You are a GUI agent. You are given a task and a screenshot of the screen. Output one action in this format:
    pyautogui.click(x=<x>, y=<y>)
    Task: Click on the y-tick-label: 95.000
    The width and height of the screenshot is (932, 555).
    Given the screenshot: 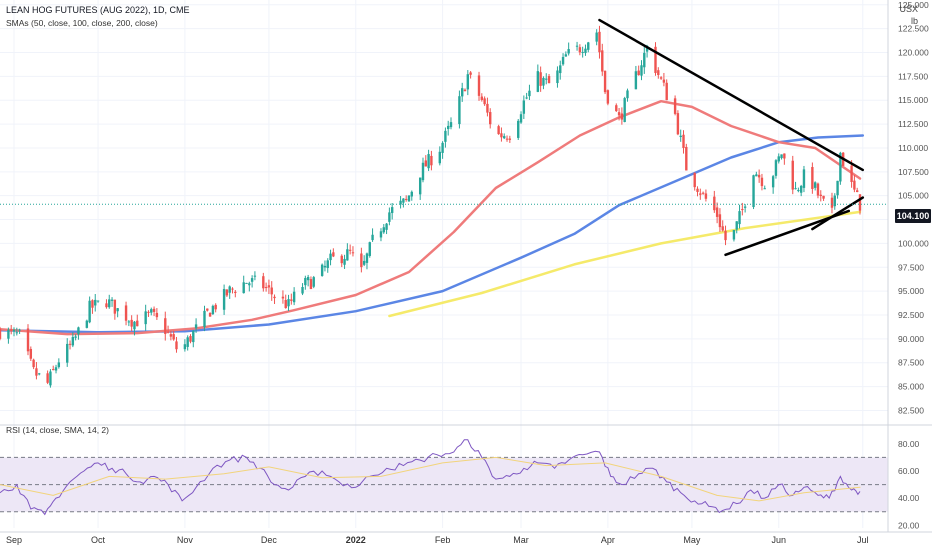 What is the action you would take?
    pyautogui.click(x=911, y=291)
    